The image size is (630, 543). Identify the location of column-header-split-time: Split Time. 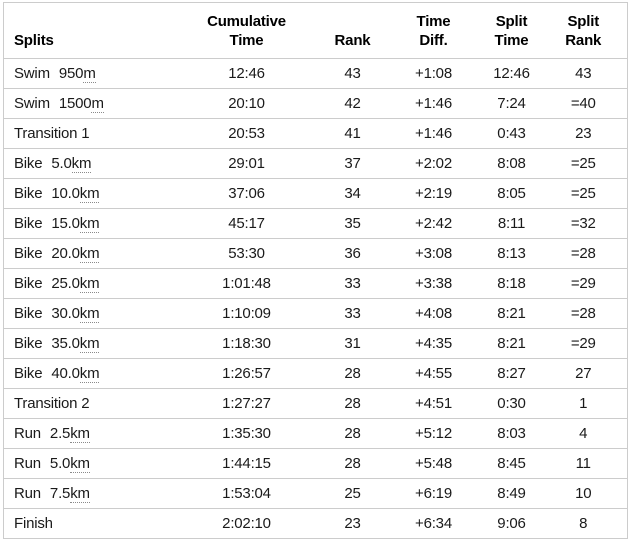
(511, 30).